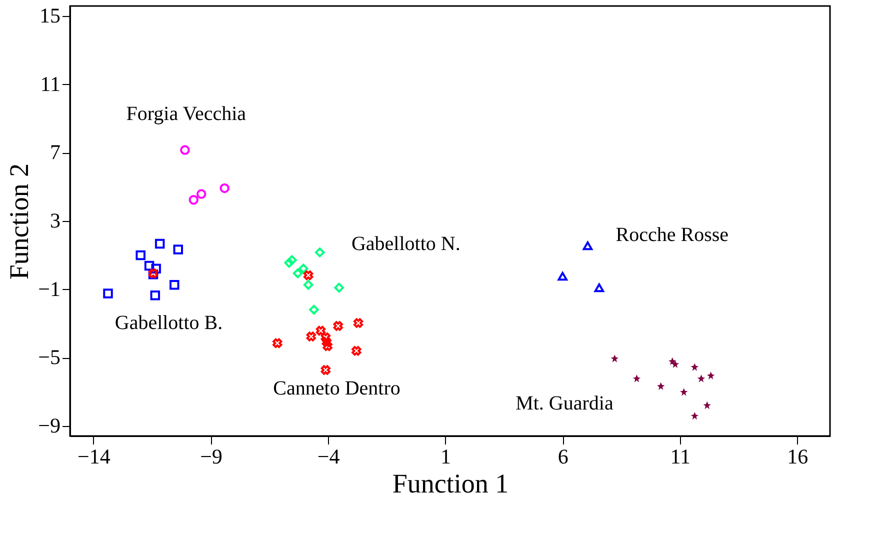  Describe the element at coordinates (186, 114) in the screenshot. I see `series-label: Forgia Vecchia` at that location.